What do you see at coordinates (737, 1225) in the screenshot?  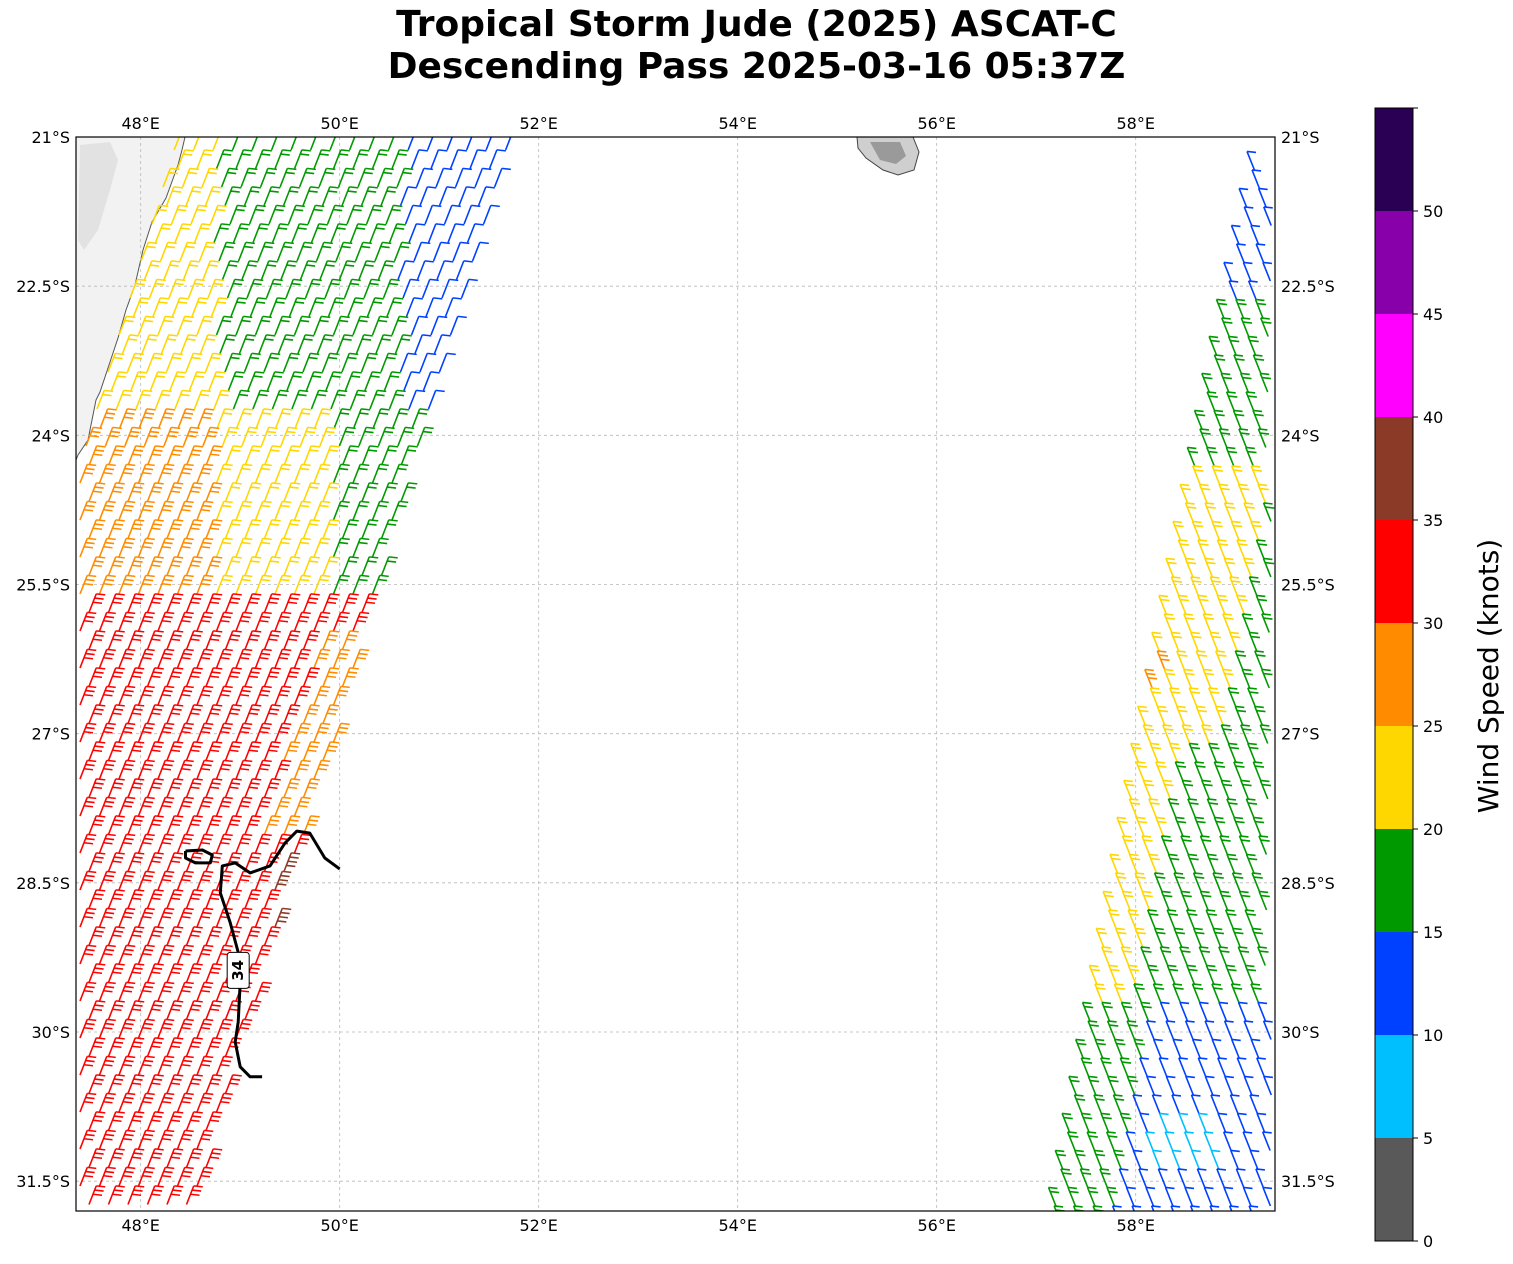 I see `lon-tick-label-bottom: 54°E` at bounding box center [737, 1225].